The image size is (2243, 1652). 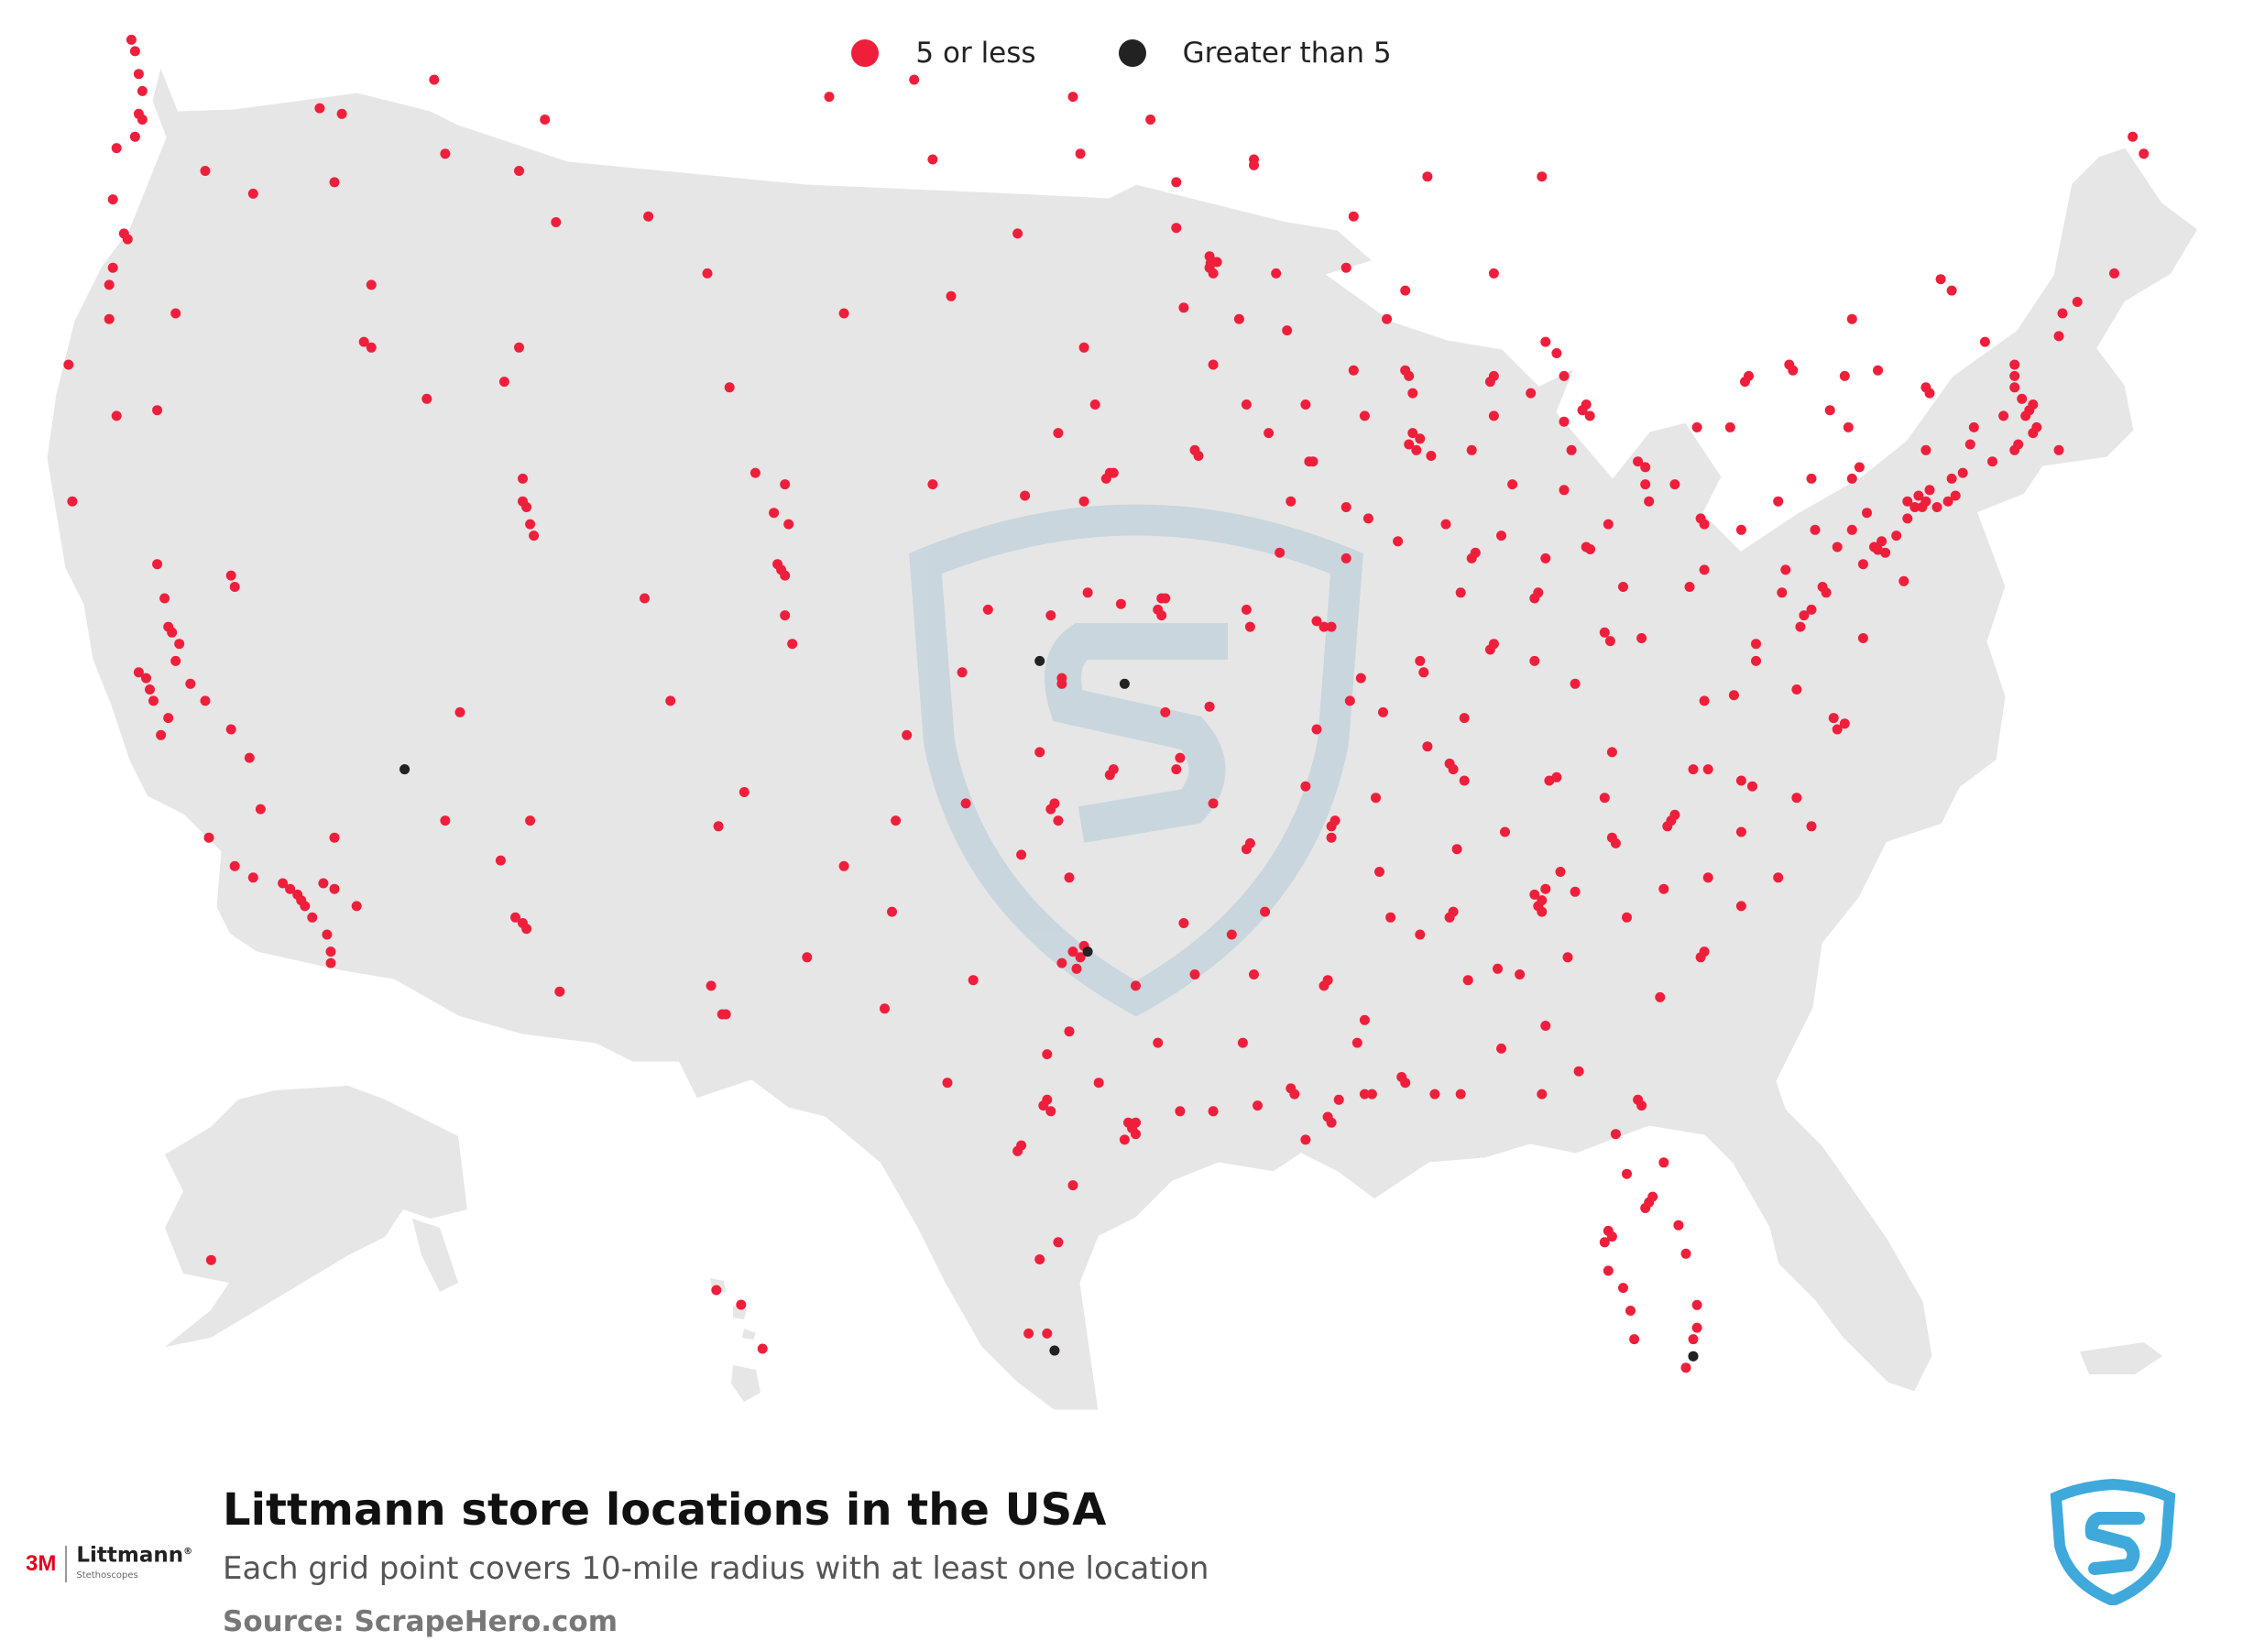 I want to click on alaska-land, so click(x=316, y=1216).